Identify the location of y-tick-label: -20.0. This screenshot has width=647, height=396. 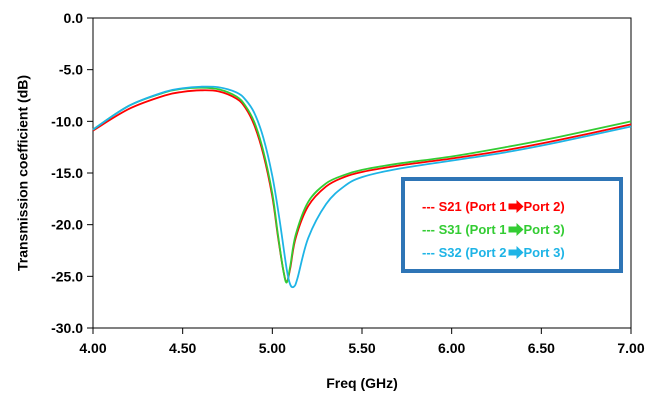
(67, 225).